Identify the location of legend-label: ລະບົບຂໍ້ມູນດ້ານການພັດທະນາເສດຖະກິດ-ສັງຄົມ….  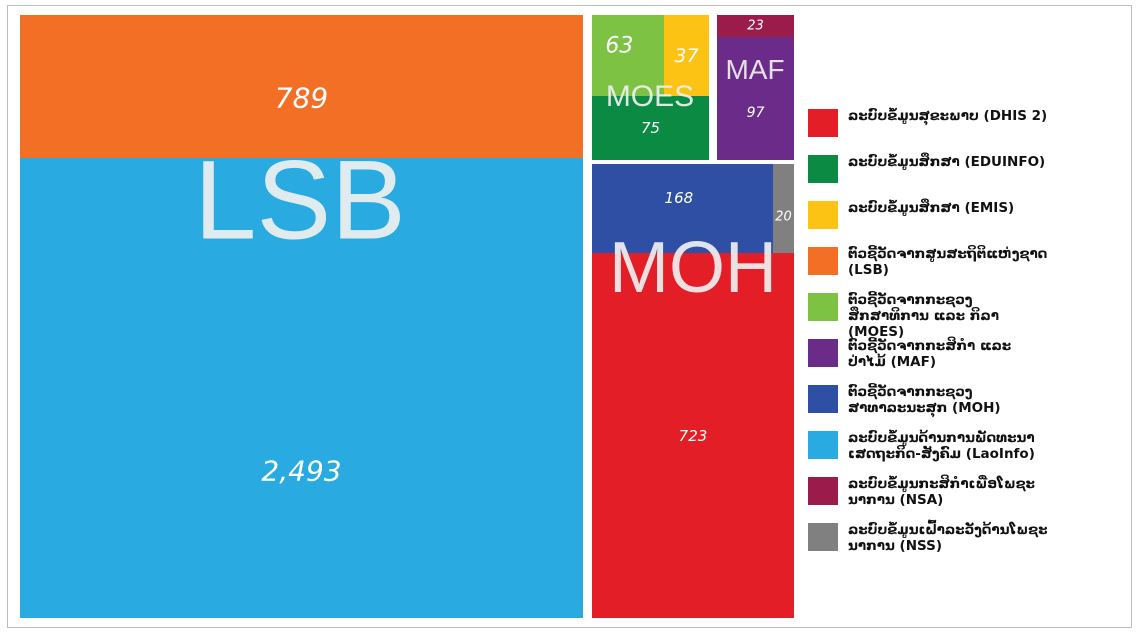
(941, 446).